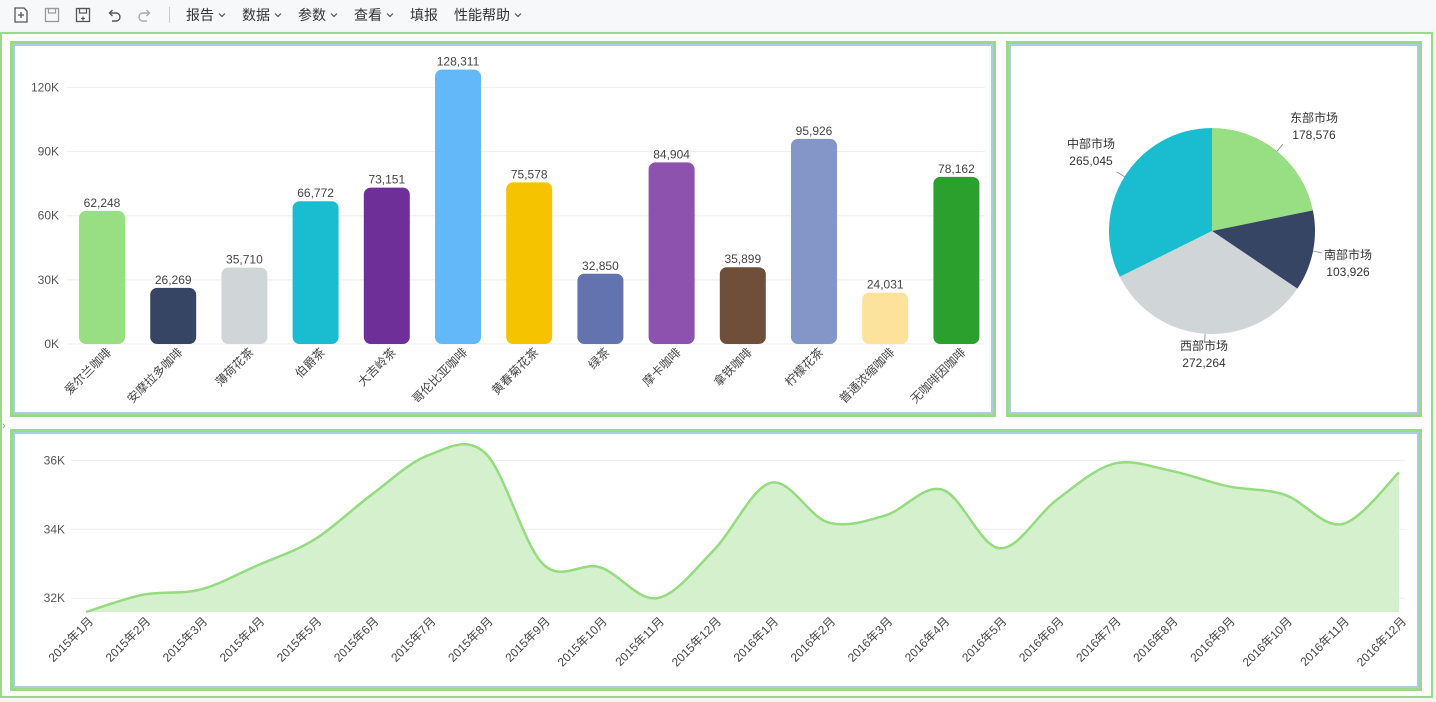 Image resolution: width=1436 pixels, height=702 pixels. Describe the element at coordinates (315, 193) in the screenshot. I see `bar-value-label: 66,772` at that location.